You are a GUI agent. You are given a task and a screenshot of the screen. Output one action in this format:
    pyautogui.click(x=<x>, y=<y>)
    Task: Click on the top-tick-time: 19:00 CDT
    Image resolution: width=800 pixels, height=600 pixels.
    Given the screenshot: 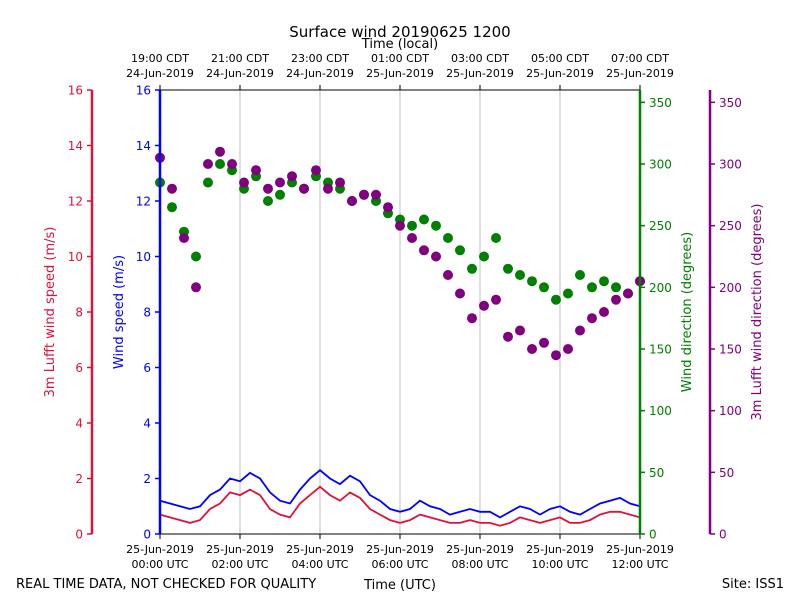 What is the action you would take?
    pyautogui.click(x=160, y=58)
    